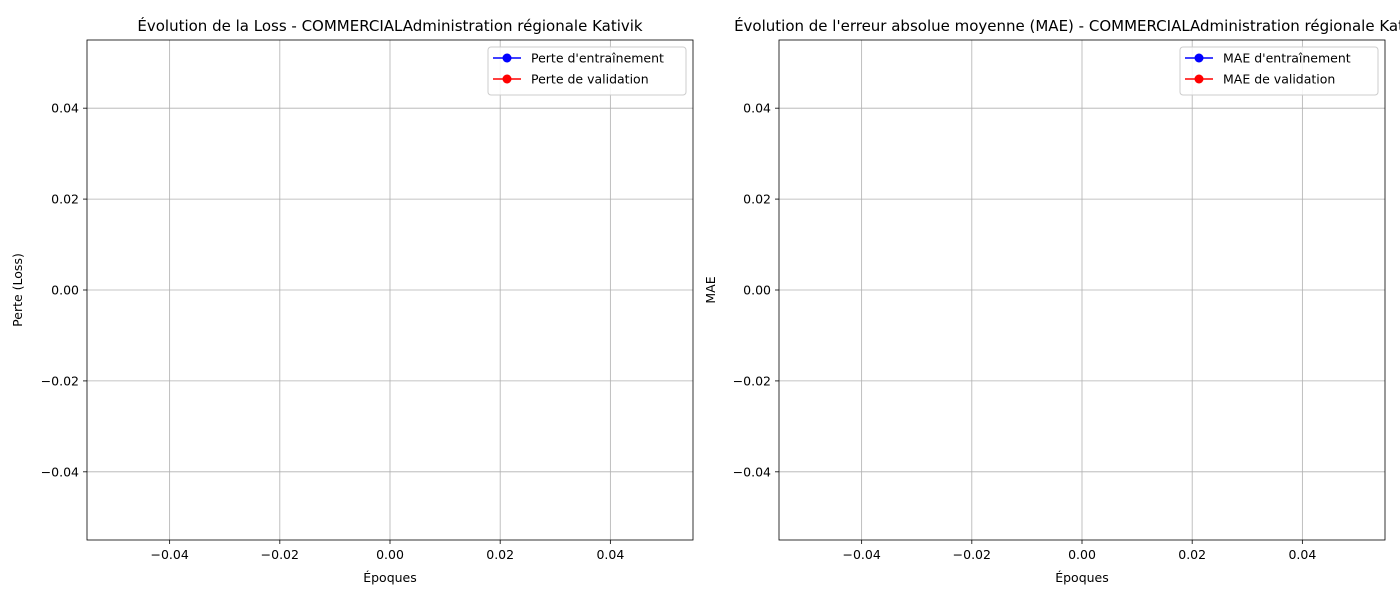  I want to click on legend-entry-2: Perte de validation, so click(590, 79).